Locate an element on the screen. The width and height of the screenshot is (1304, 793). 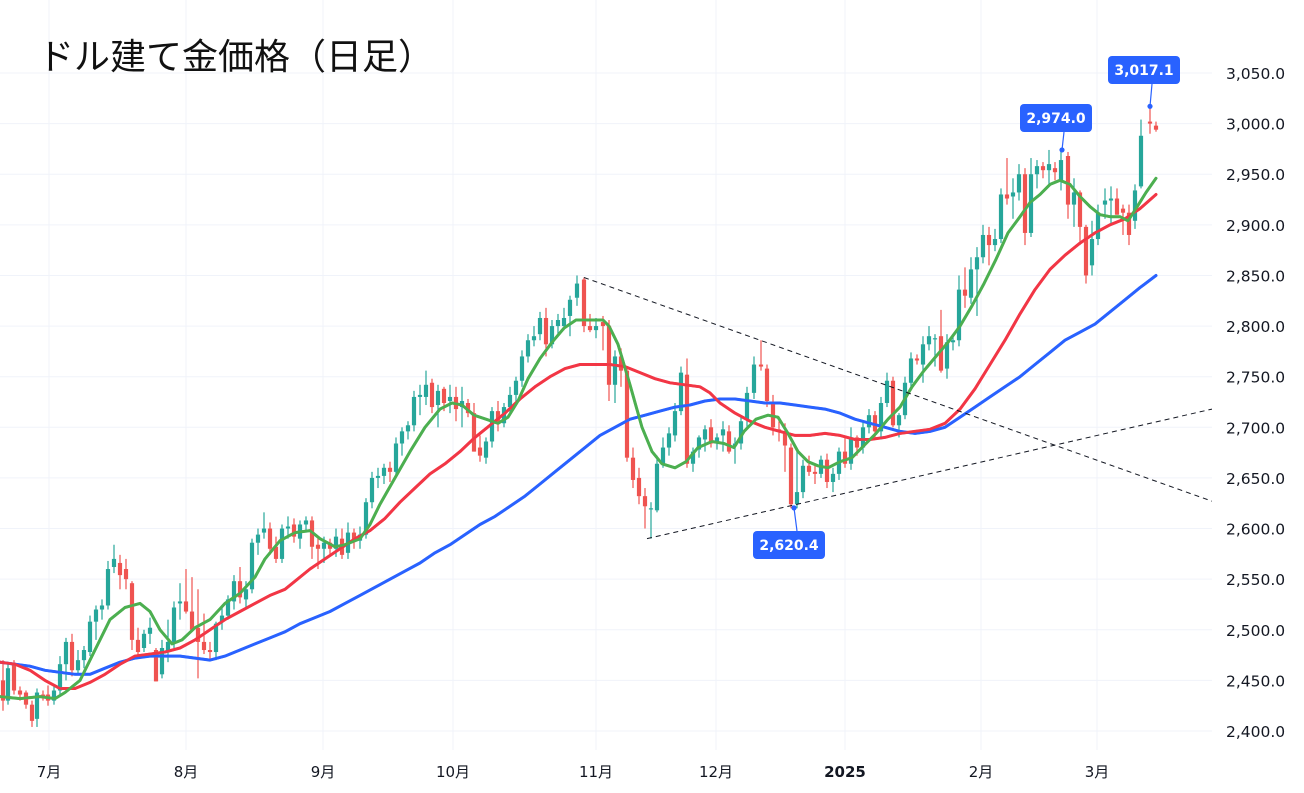
x-tick-label: 10月 is located at coordinates (453, 772).